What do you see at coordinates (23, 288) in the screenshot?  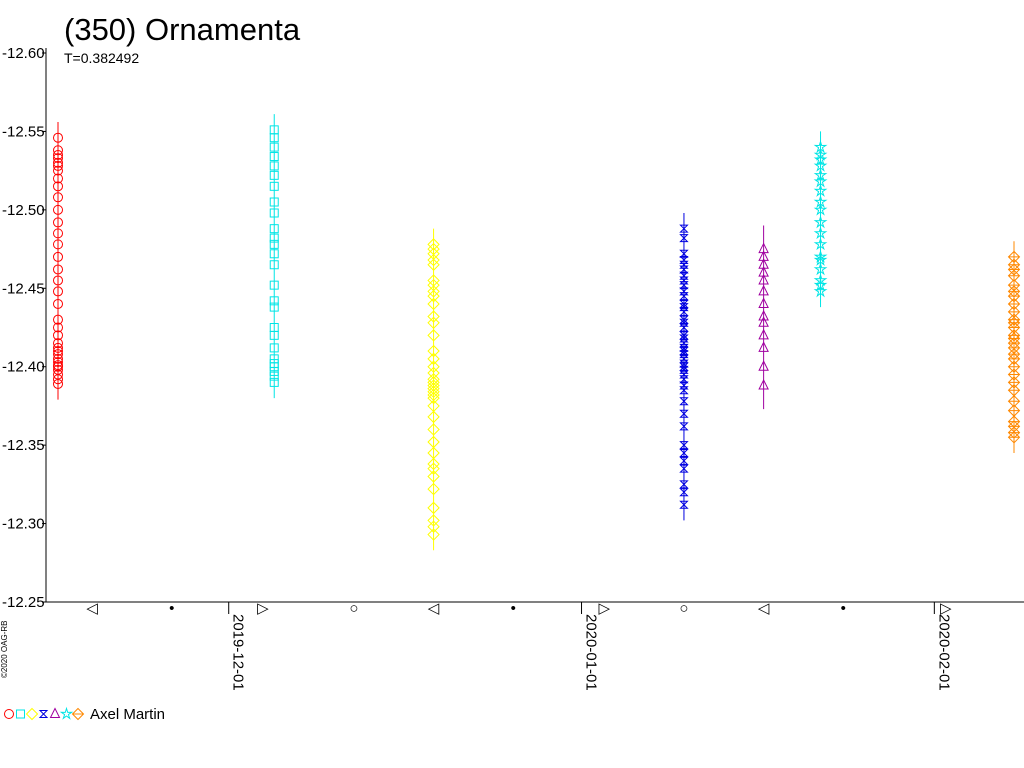 I see `y-tick-label: -12.45` at bounding box center [23, 288].